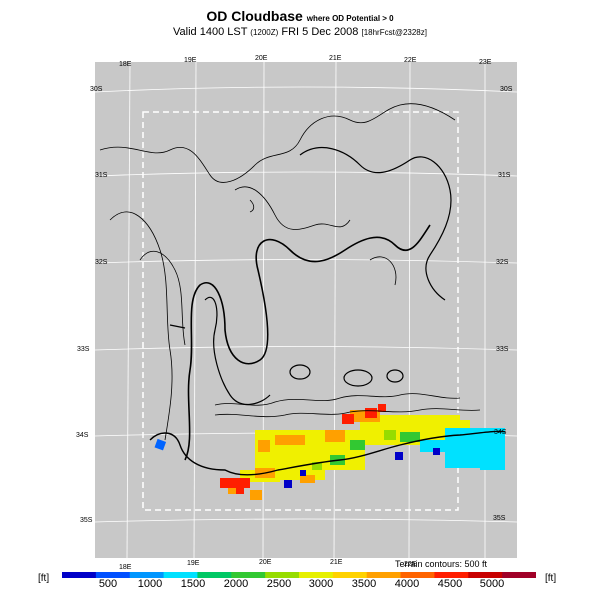  Describe the element at coordinates (441, 564) in the screenshot. I see `terrain-contour-note: Terrain contours: 500 ft` at that location.